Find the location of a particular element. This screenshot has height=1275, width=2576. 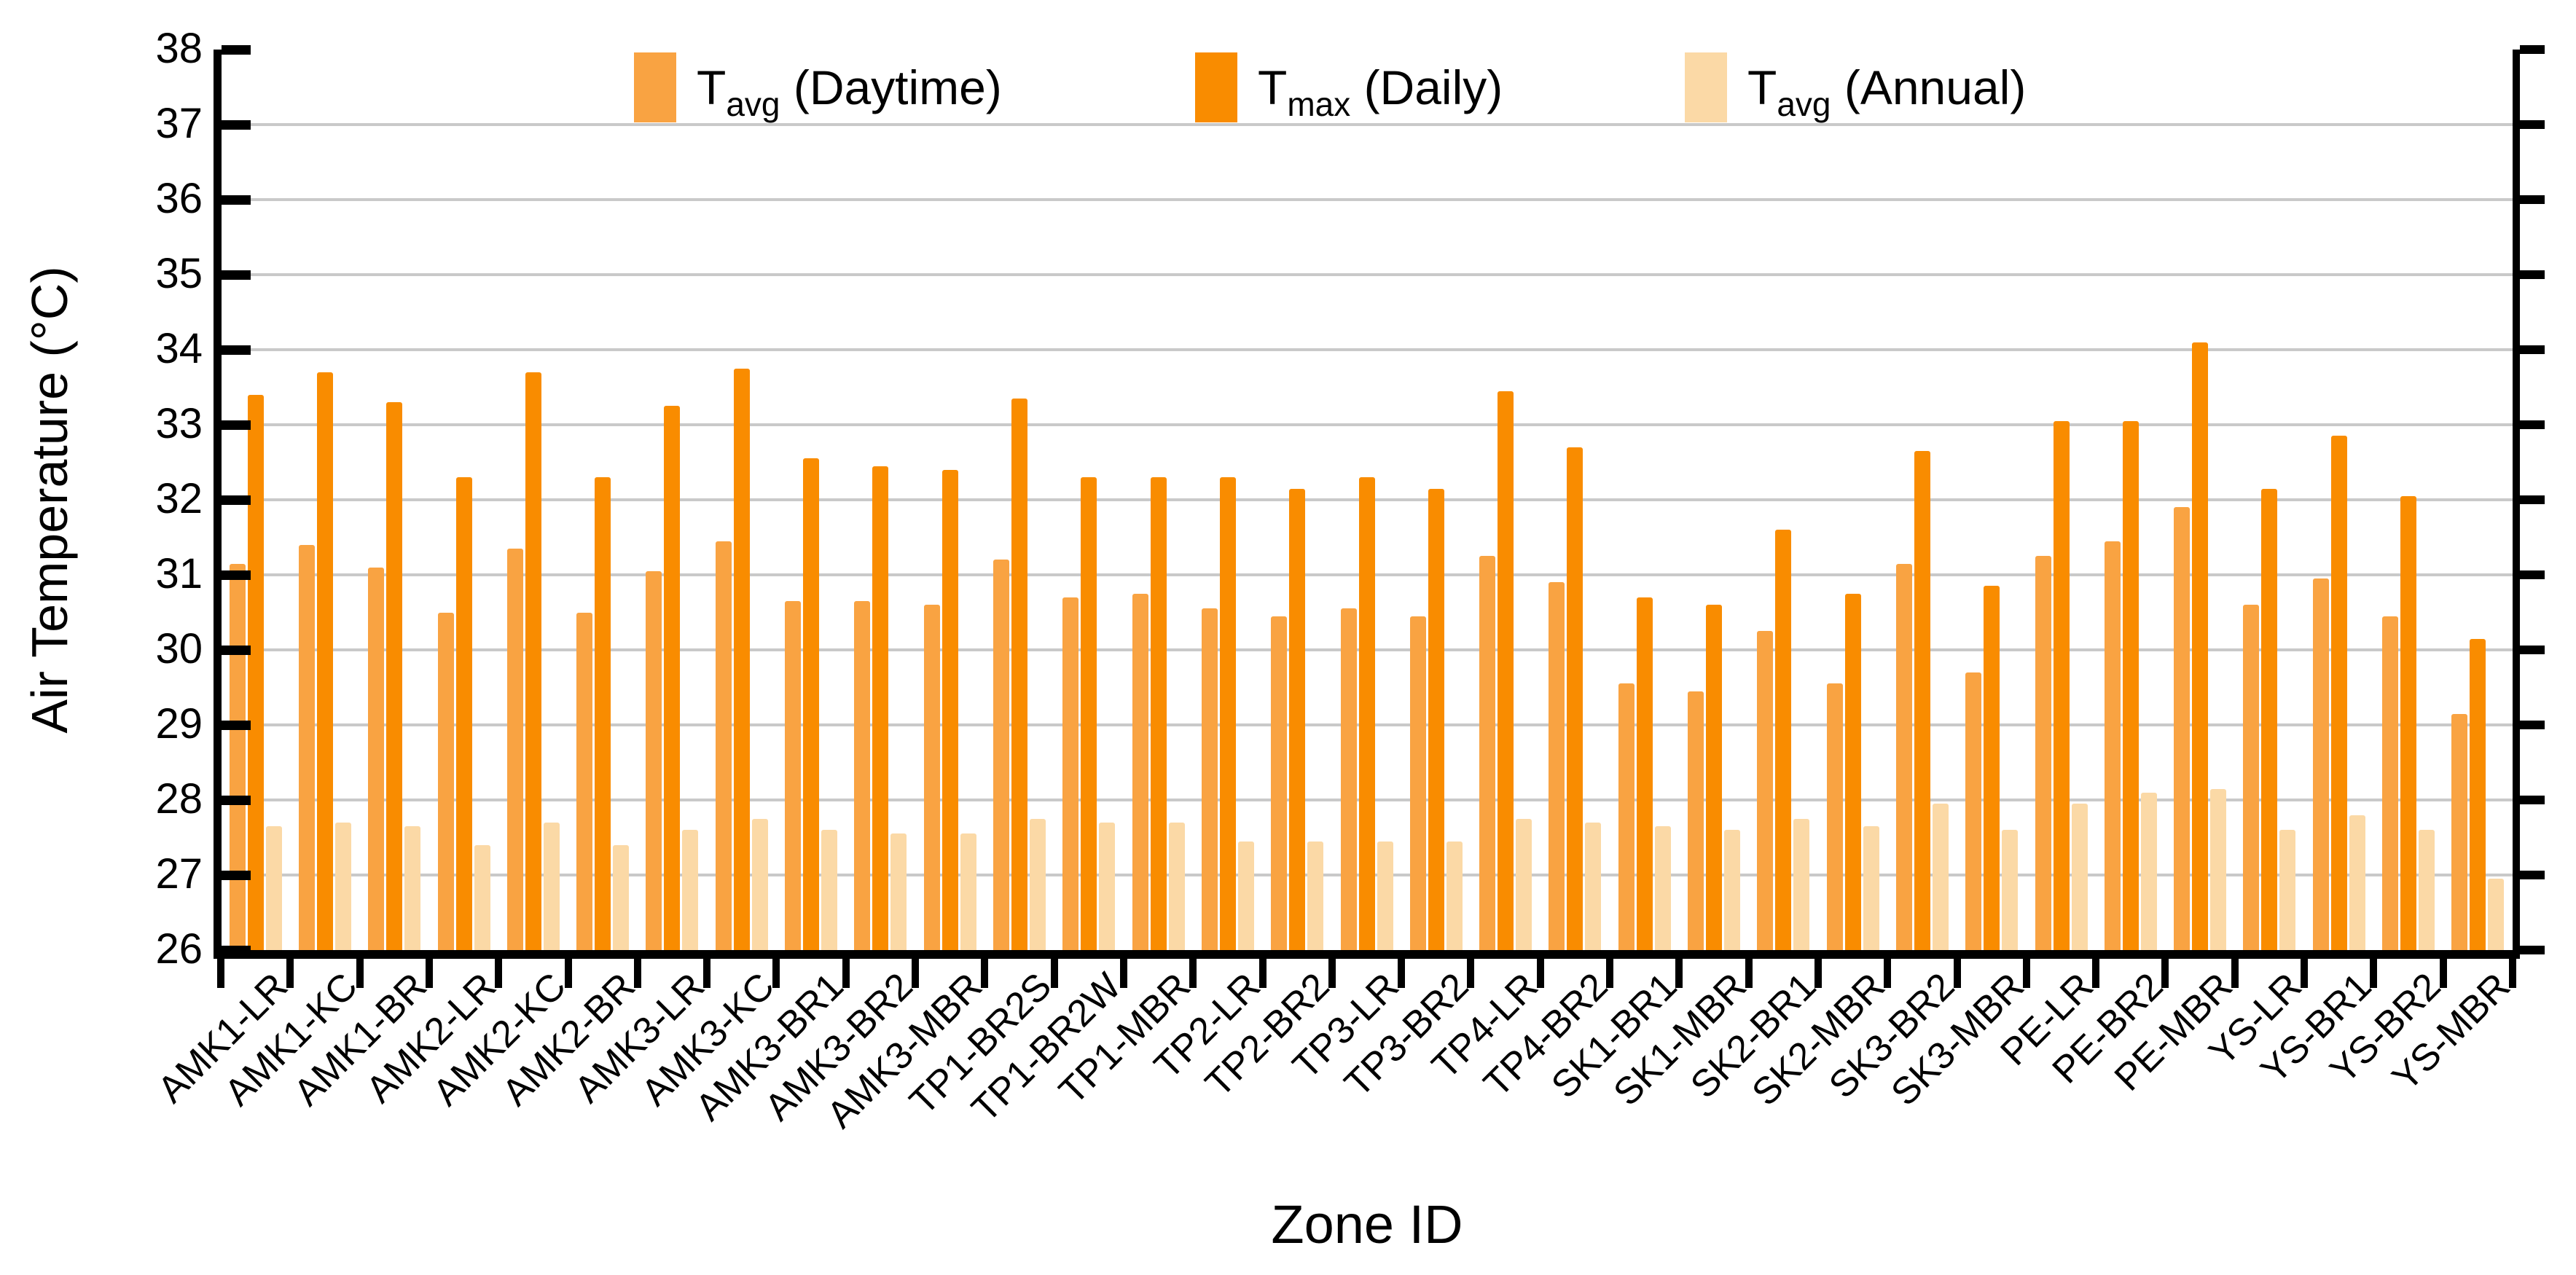

bar-tavg-daytime--tp1-mbr is located at coordinates (1140, 771).